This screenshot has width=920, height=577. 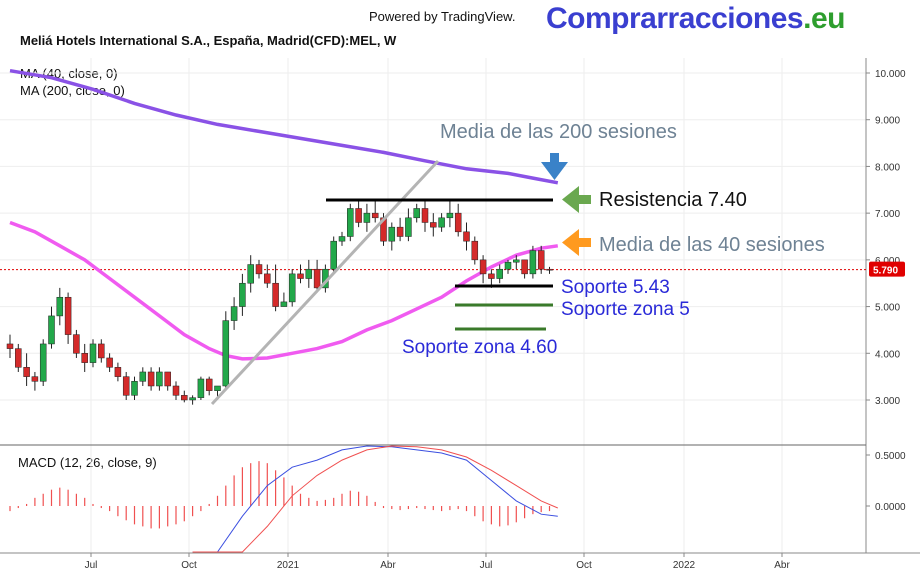 What do you see at coordinates (885, 271) in the screenshot?
I see `last-price-value: 5.790` at bounding box center [885, 271].